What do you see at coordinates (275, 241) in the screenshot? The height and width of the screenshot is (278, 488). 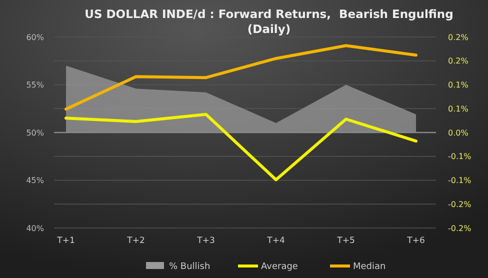 I see `x-tick-label: T+4` at bounding box center [275, 241].